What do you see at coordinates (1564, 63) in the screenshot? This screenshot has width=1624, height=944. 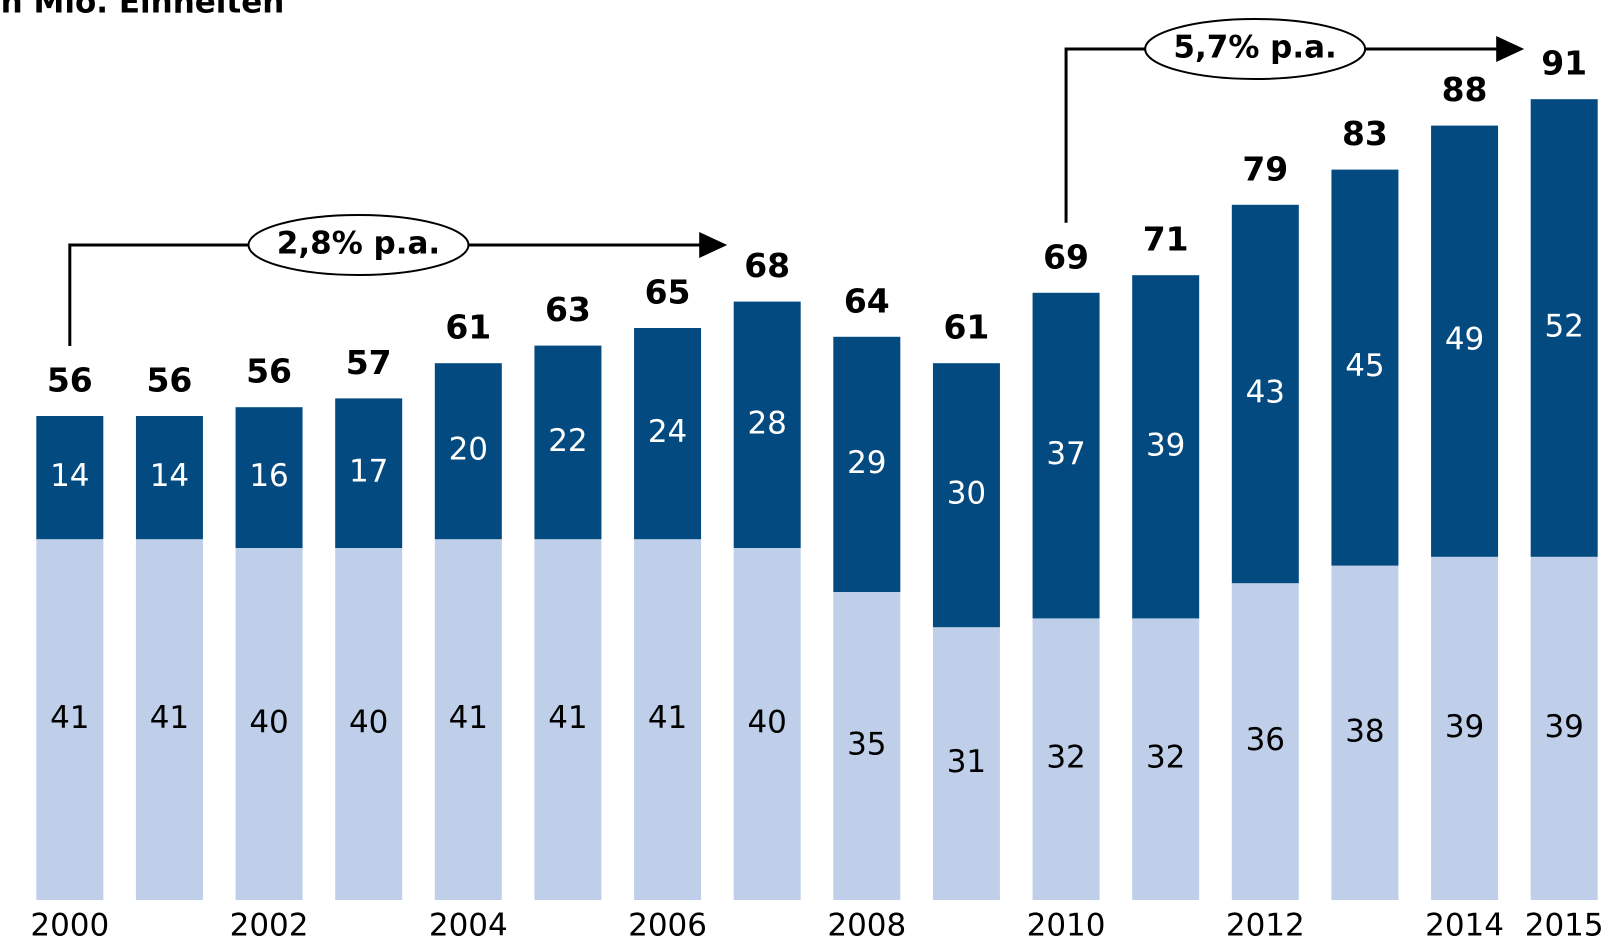 I see `total-label: 91` at bounding box center [1564, 63].